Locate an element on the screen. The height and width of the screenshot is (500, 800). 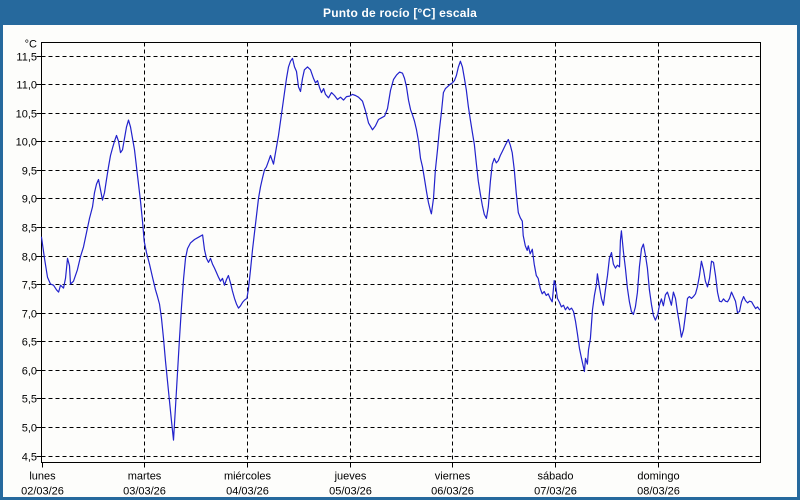
day-name-label: miércoles is located at coordinates (248, 477).